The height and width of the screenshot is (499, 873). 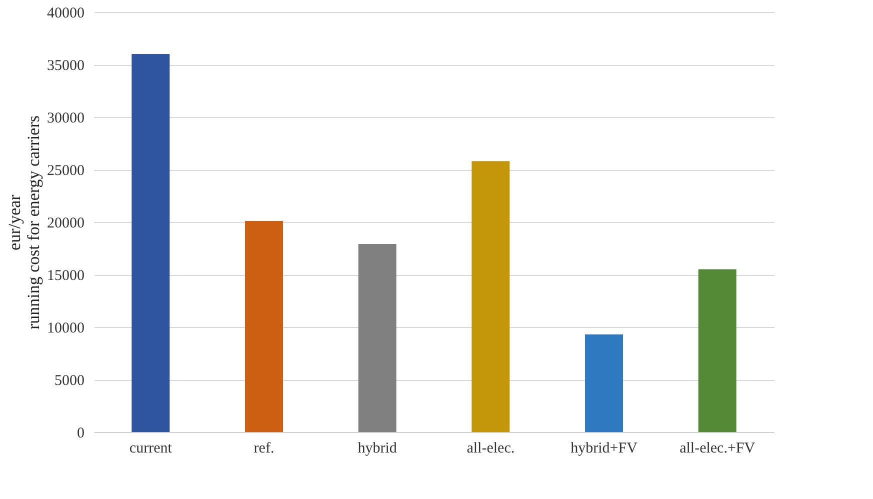 What do you see at coordinates (65, 171) in the screenshot?
I see `y-tick-label: 25000` at bounding box center [65, 171].